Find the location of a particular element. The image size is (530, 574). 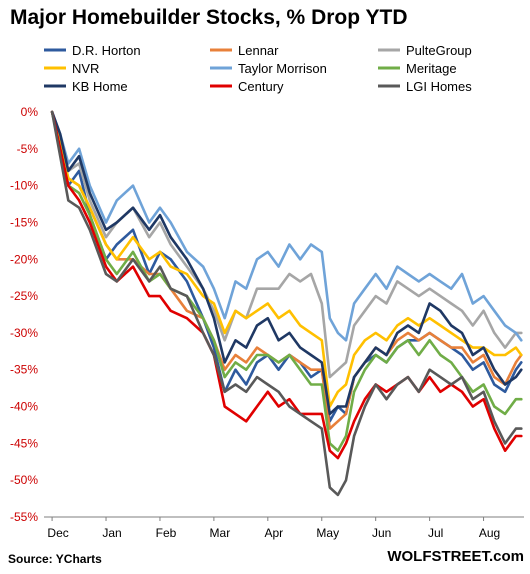

y-tick-label: -50% is located at coordinates (24, 480).